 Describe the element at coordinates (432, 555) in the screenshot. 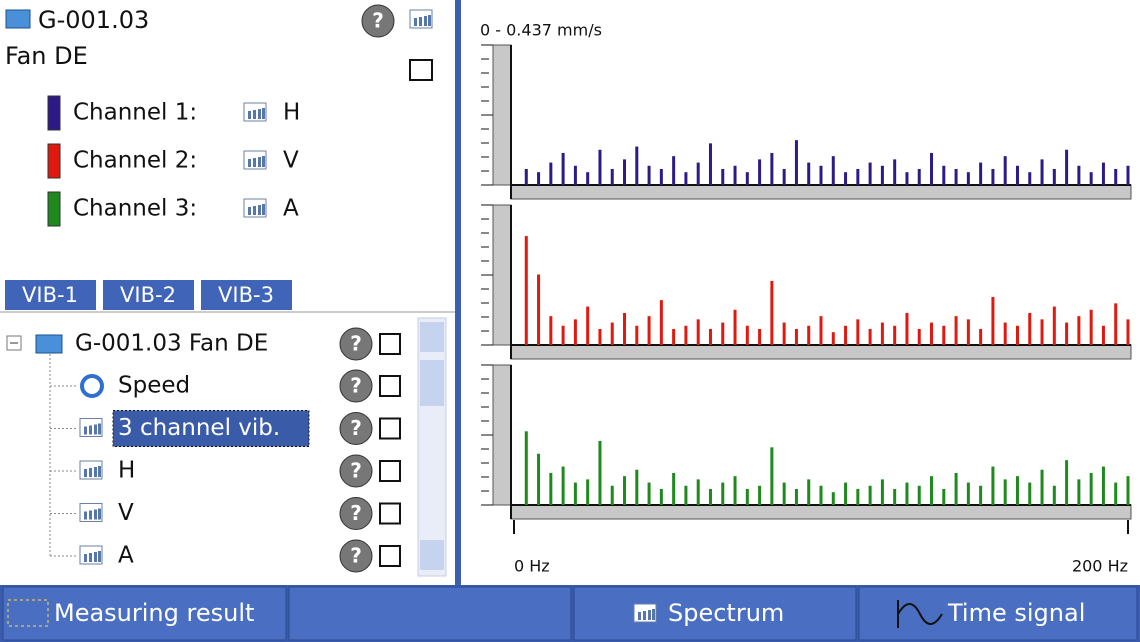

I see `scroll-down` at that location.